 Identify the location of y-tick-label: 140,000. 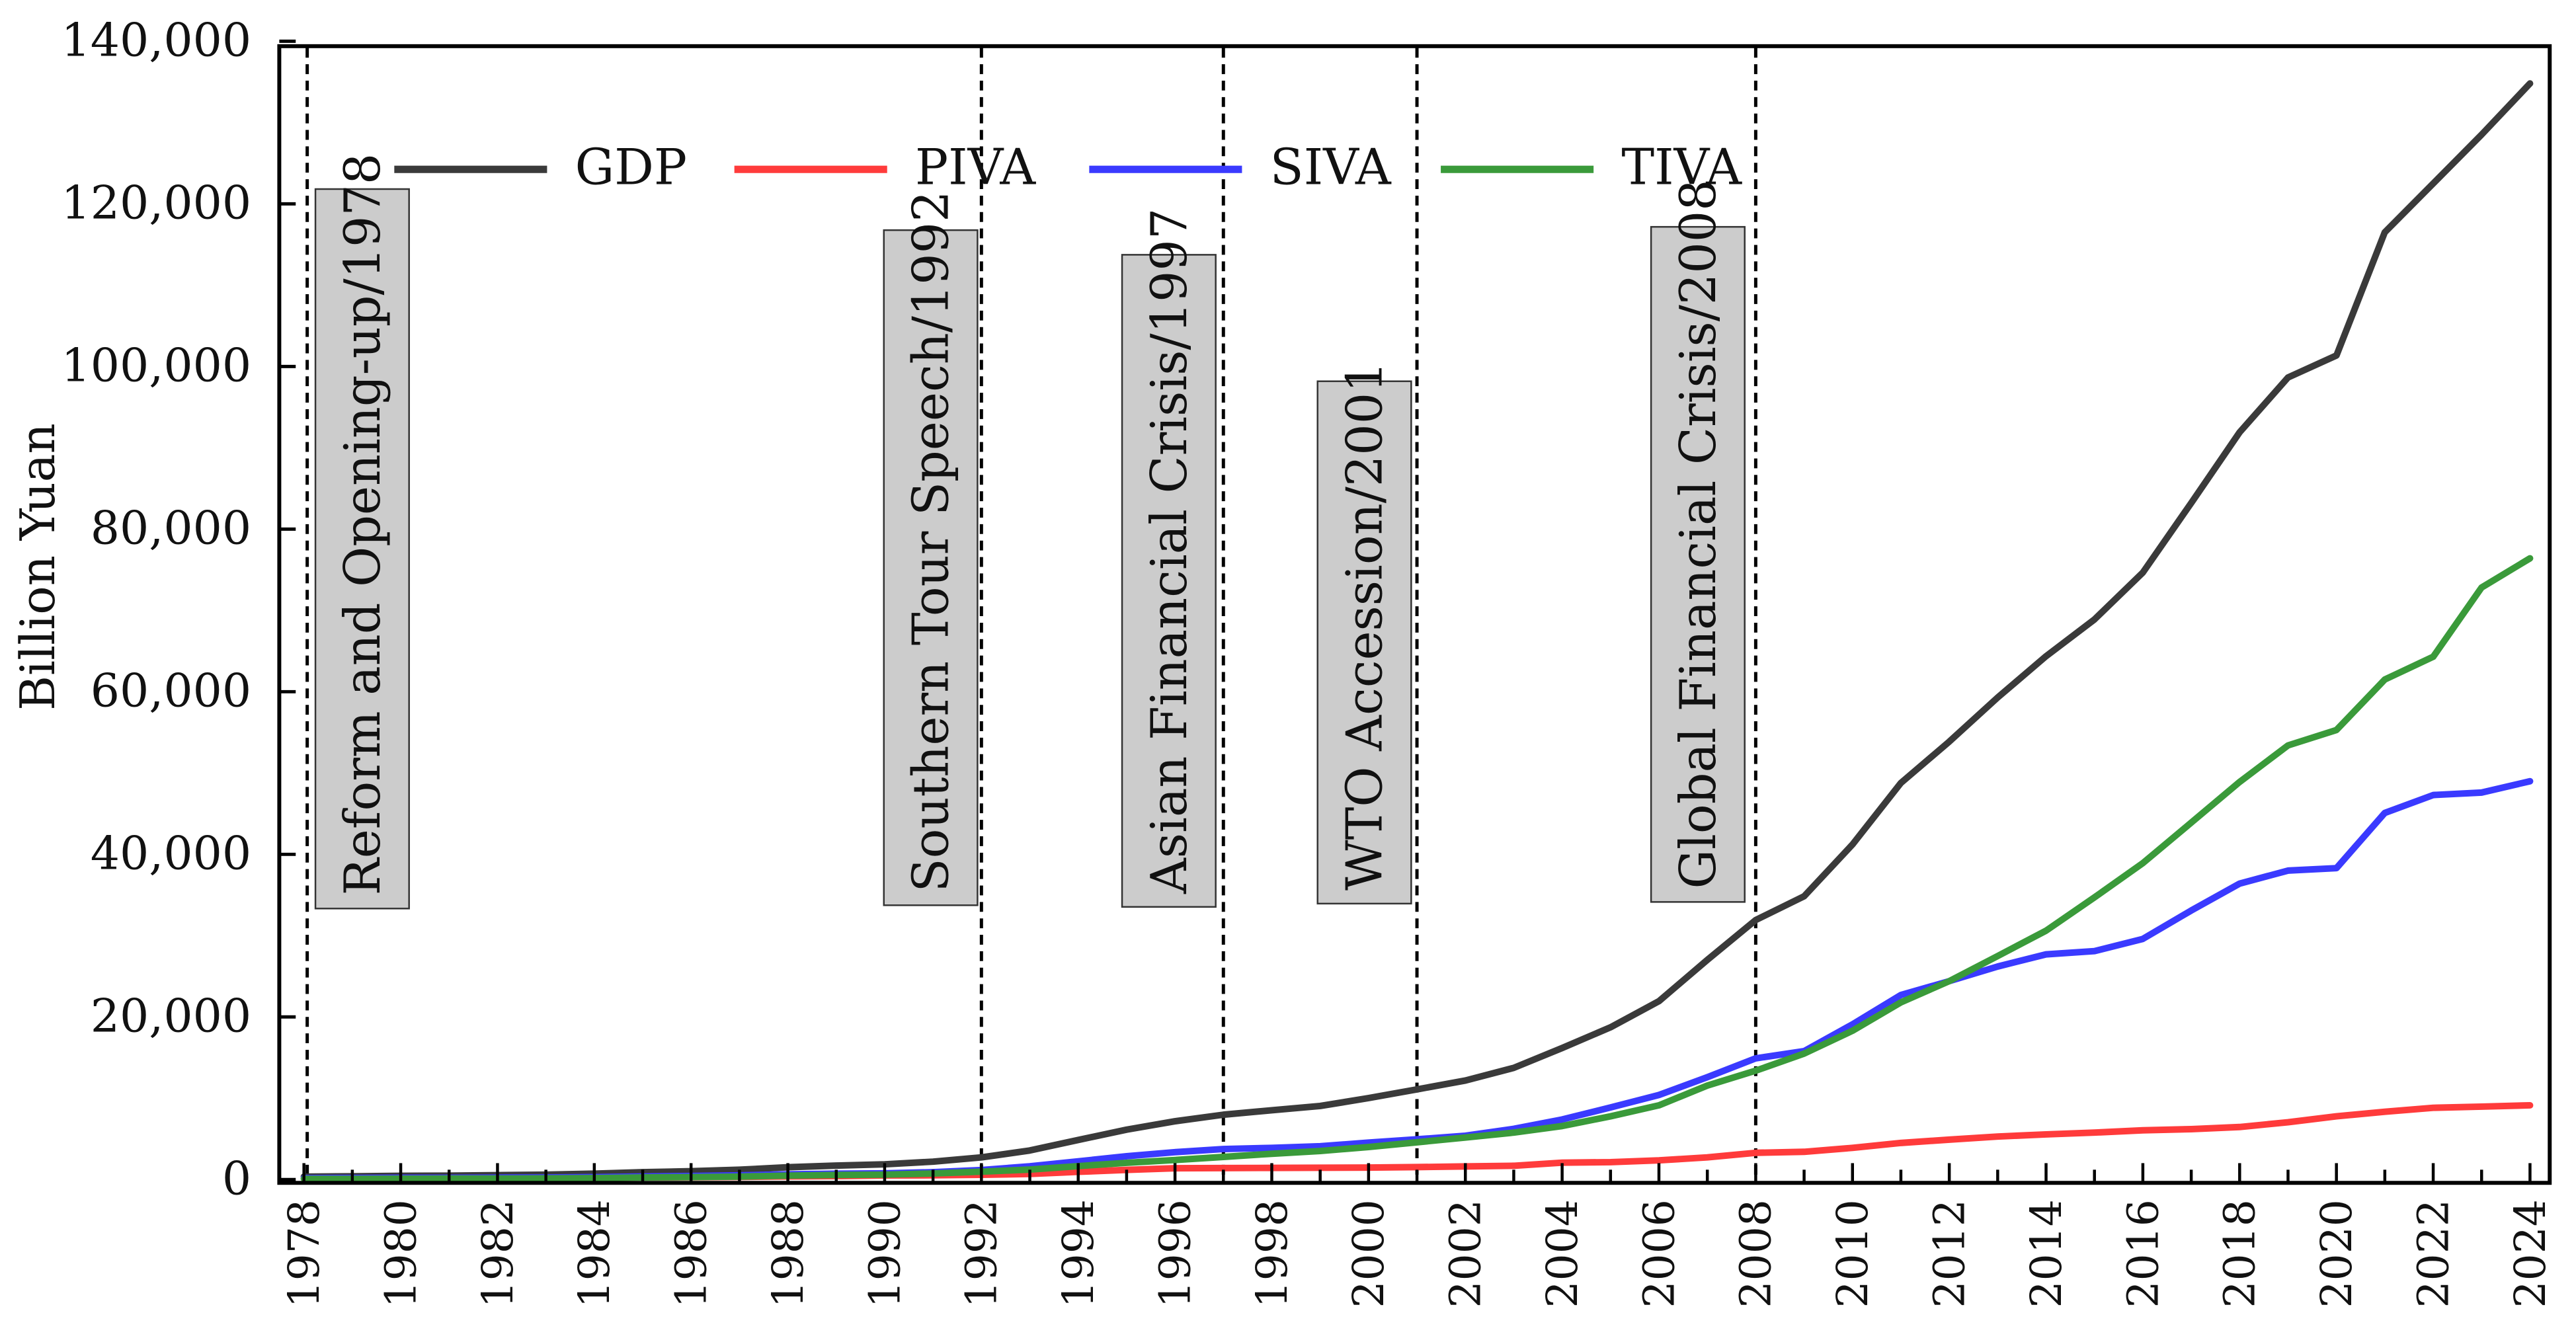
(156, 40).